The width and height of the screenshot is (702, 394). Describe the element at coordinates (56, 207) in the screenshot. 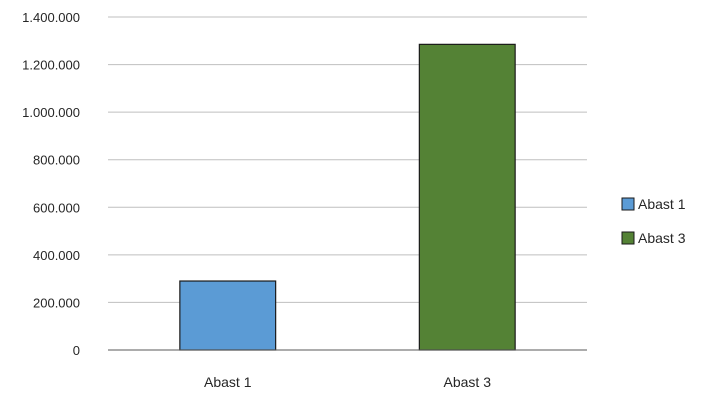

I see `y-tick-label: 600.000` at that location.